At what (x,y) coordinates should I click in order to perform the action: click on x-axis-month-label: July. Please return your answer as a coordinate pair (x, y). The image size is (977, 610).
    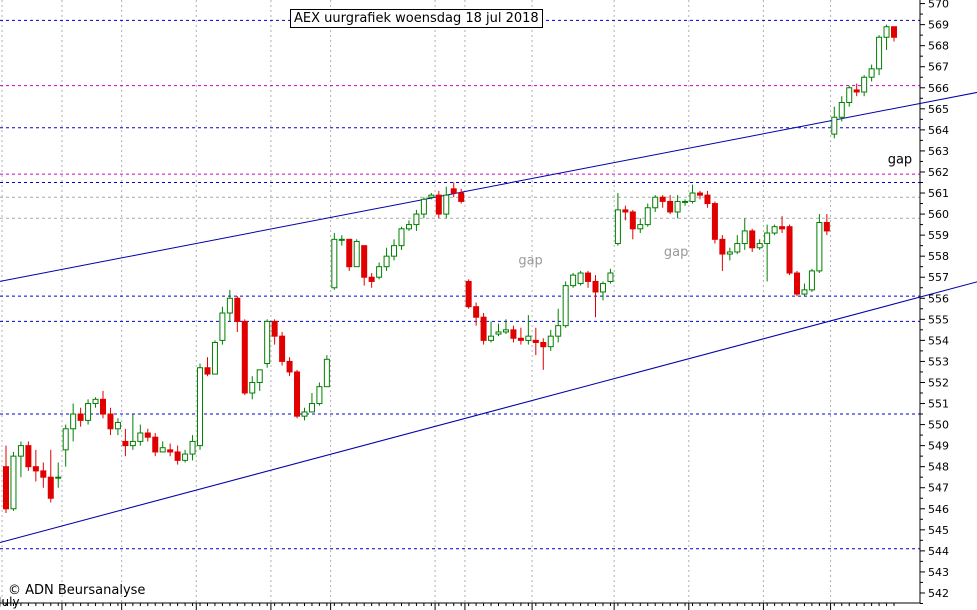
    Looking at the image, I should click on (10, 602).